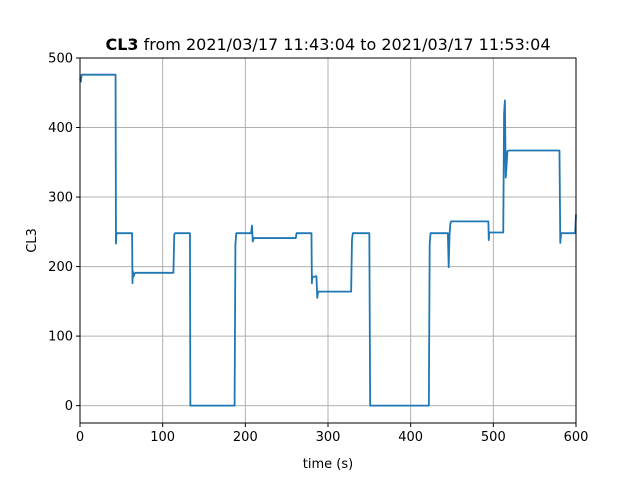 This screenshot has width=640, height=480. What do you see at coordinates (64, 233) in the screenshot?
I see `y-axis-ticks: 0 100 200 300 400 500` at bounding box center [64, 233].